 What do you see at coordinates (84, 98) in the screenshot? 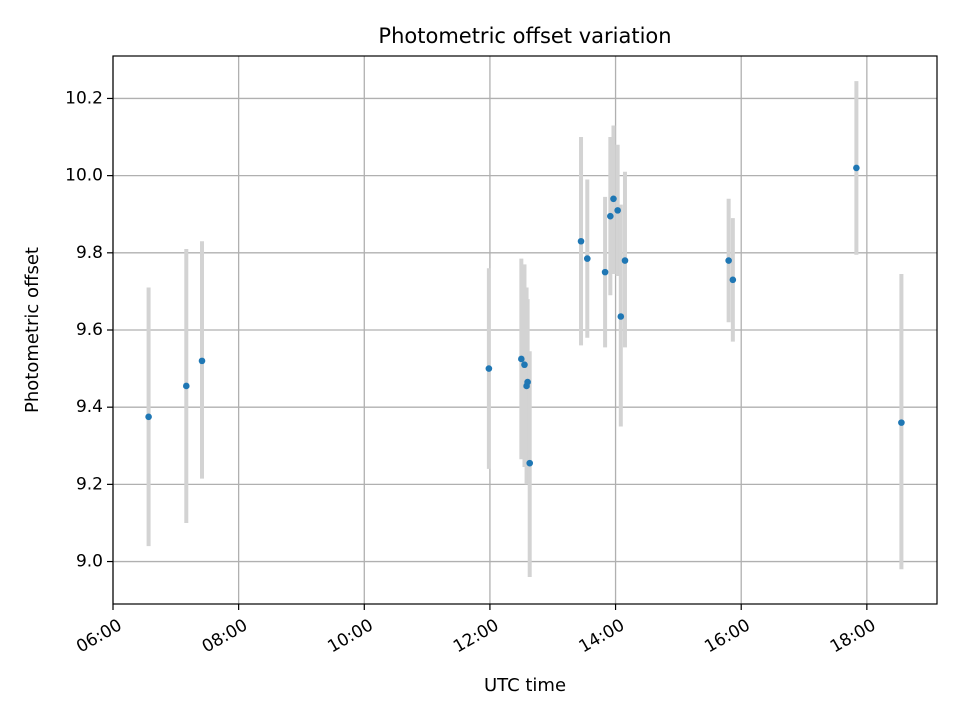
I see `y-tick-label: 10.2` at bounding box center [84, 98].